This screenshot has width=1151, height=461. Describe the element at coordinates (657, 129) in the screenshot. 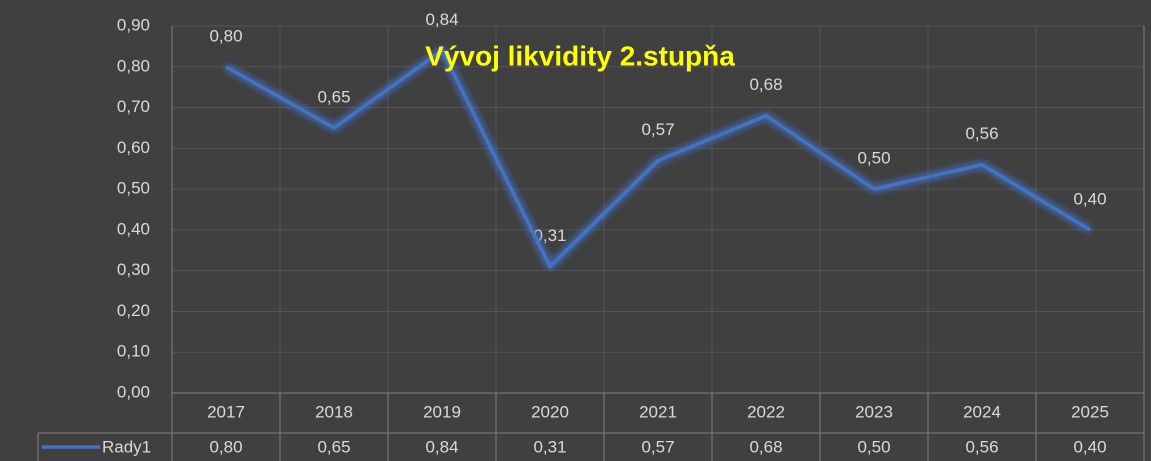

I see `data-label: 0,57` at that location.